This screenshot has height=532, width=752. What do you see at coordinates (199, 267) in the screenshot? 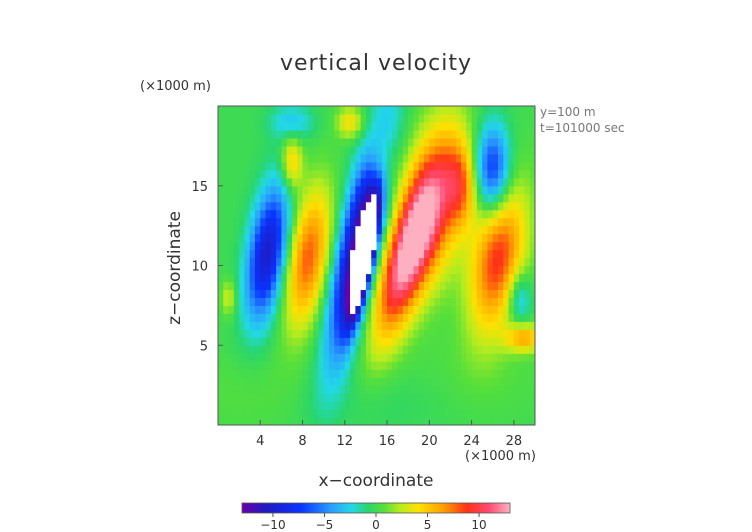
I see `y-tick-label: 10` at bounding box center [199, 267].